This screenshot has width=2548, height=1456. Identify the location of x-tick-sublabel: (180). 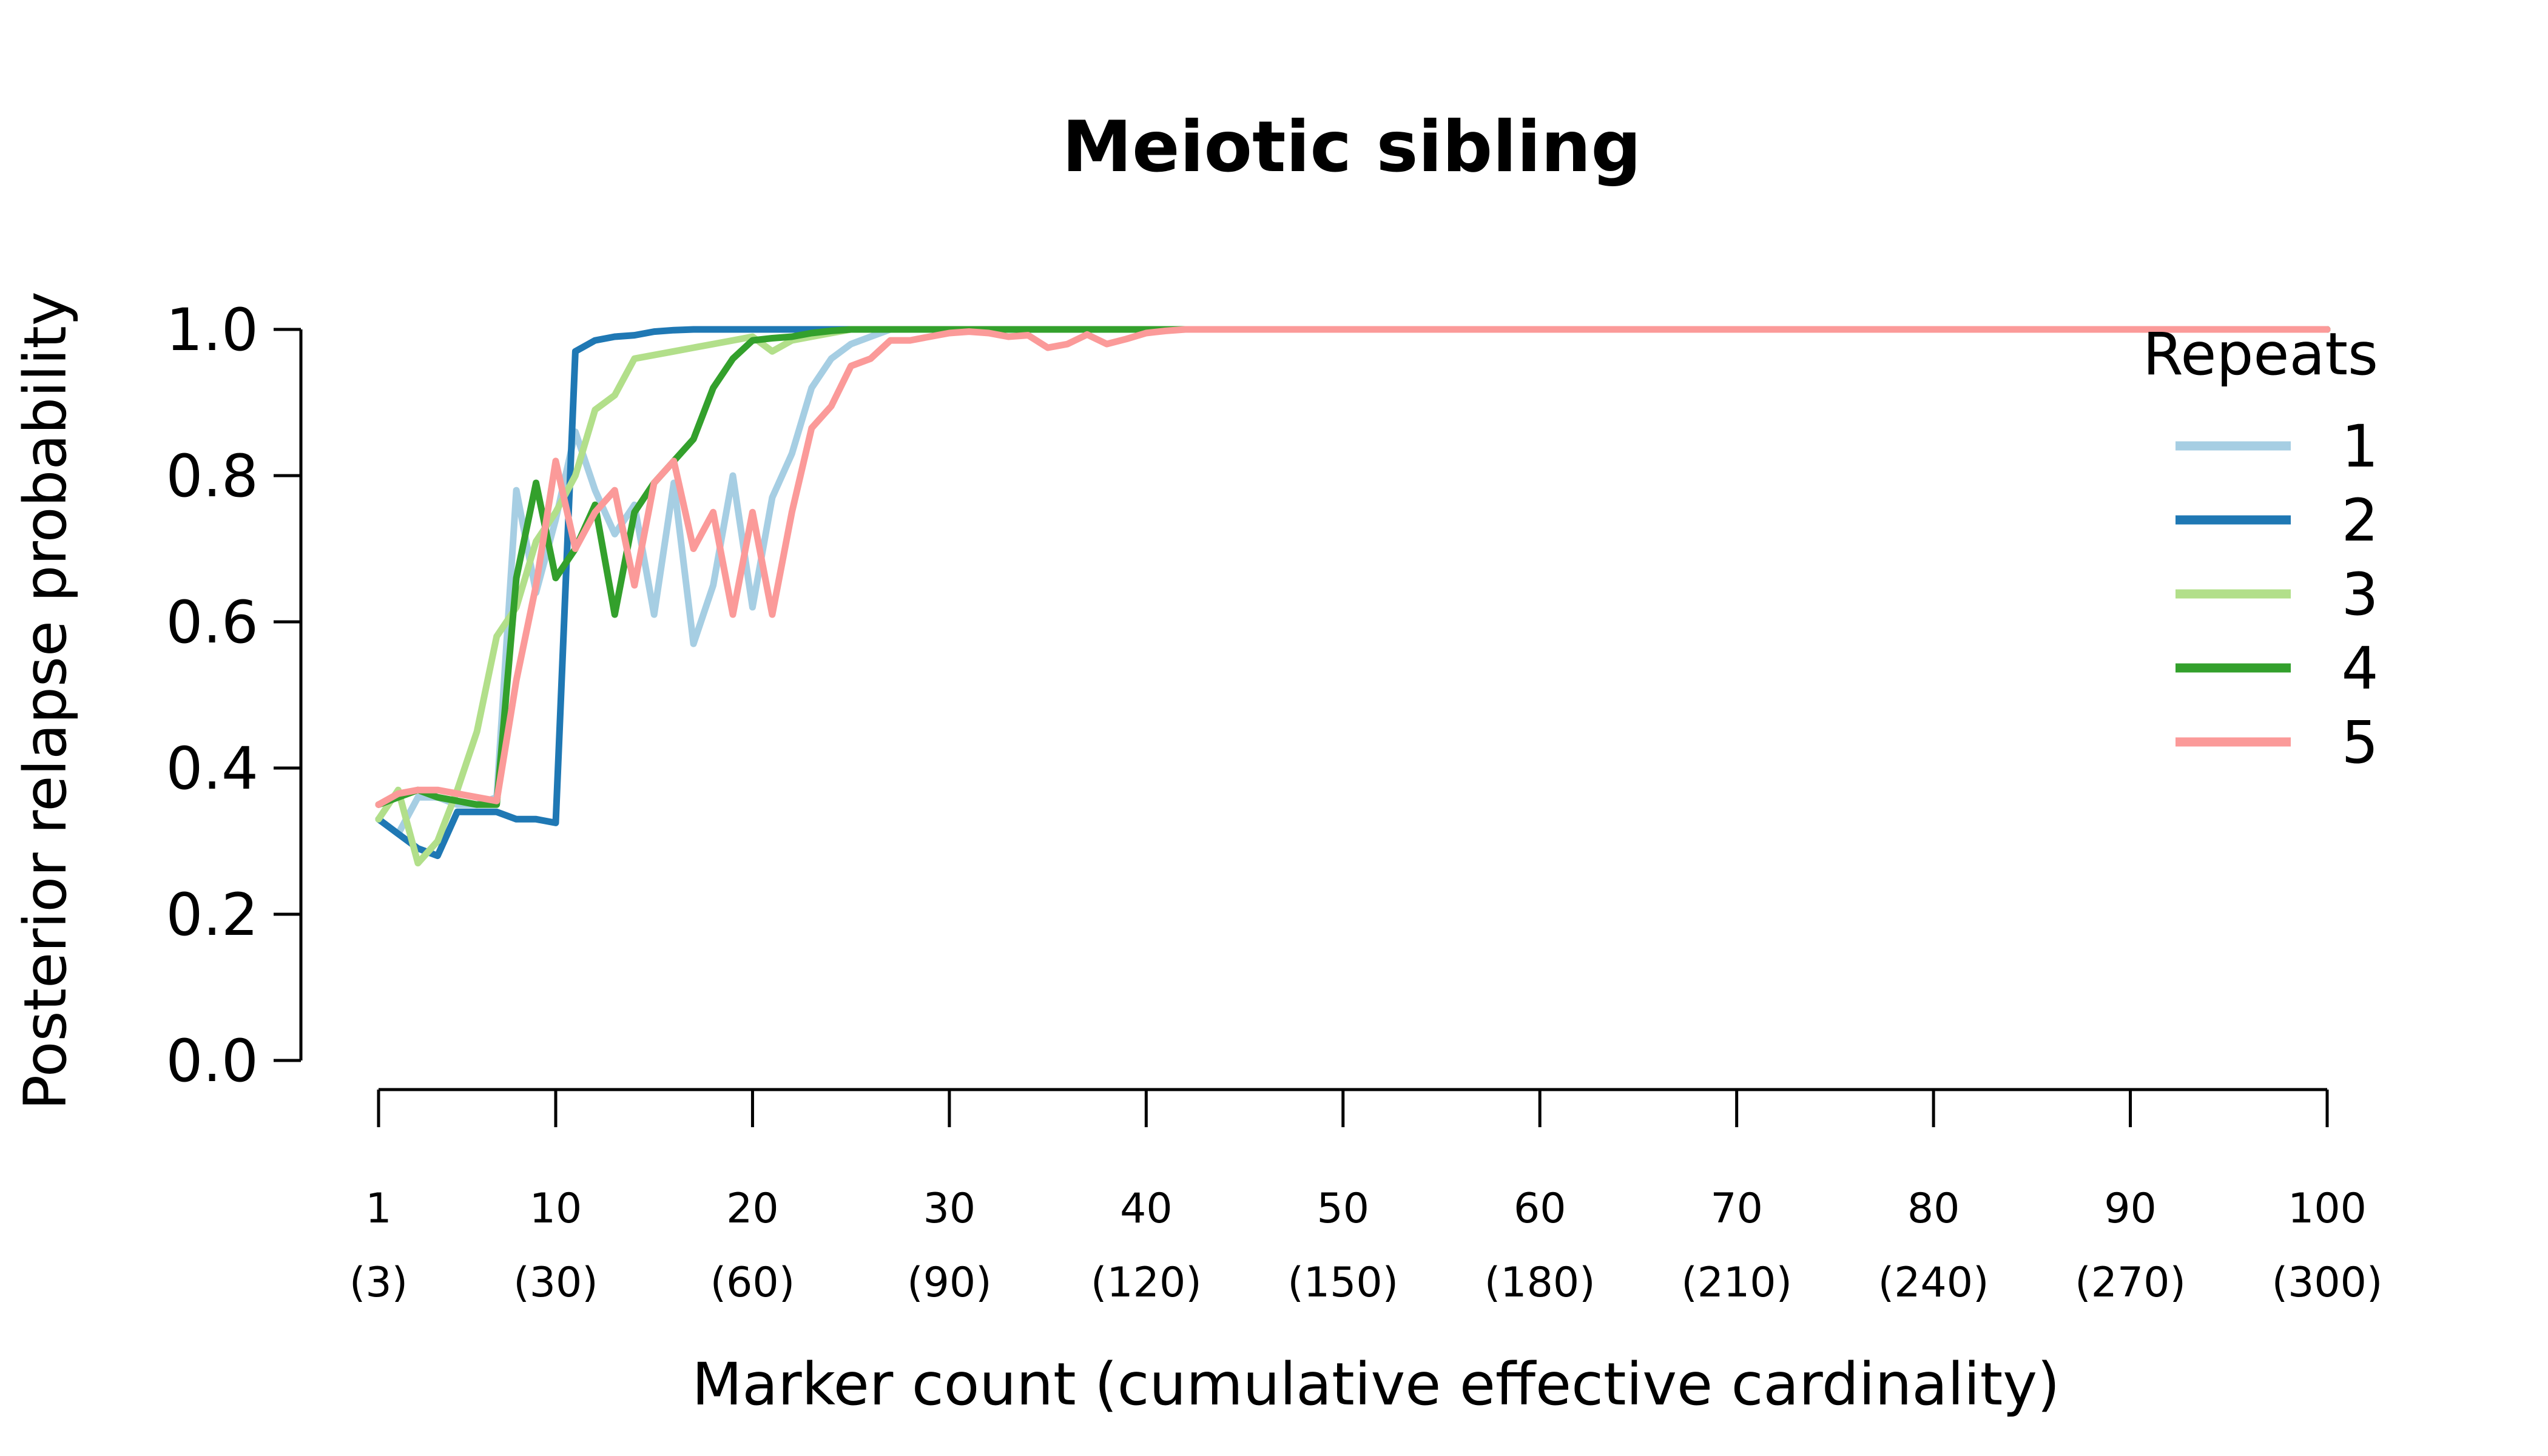
(1540, 1283).